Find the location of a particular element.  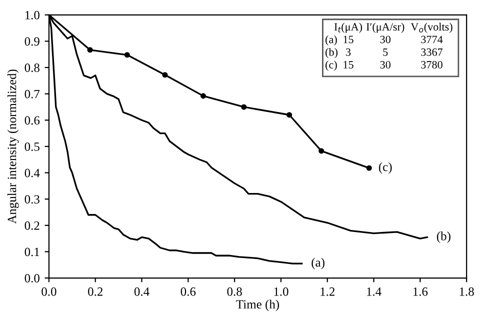

x-axis-title: Time (h) is located at coordinates (258, 306).